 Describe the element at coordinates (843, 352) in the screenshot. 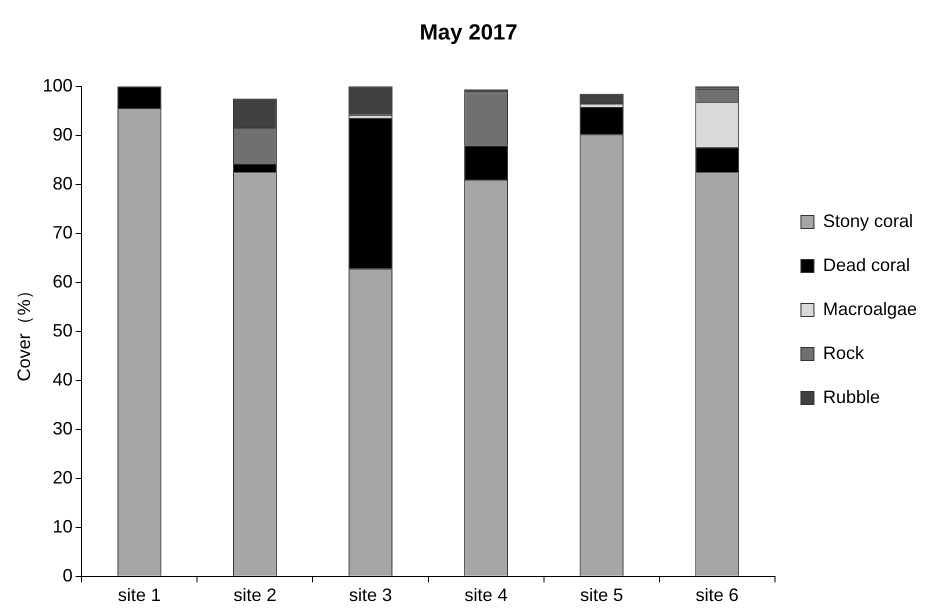

I see `legend-label: Rock` at that location.